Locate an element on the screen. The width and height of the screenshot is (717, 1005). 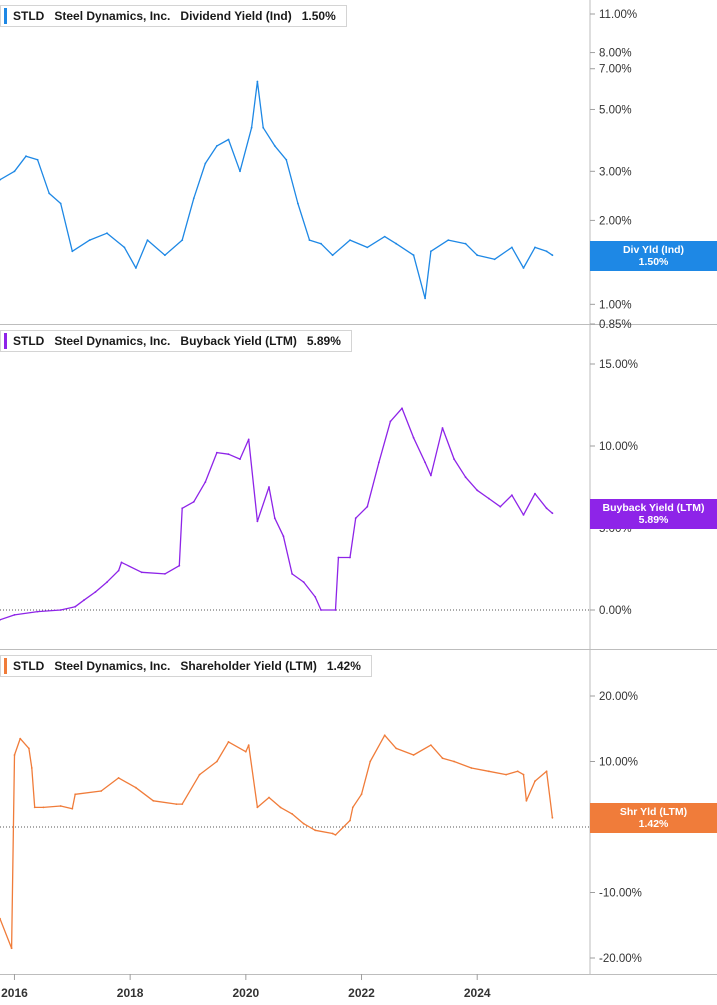
legend-color-shareholder is located at coordinates (5, 666).